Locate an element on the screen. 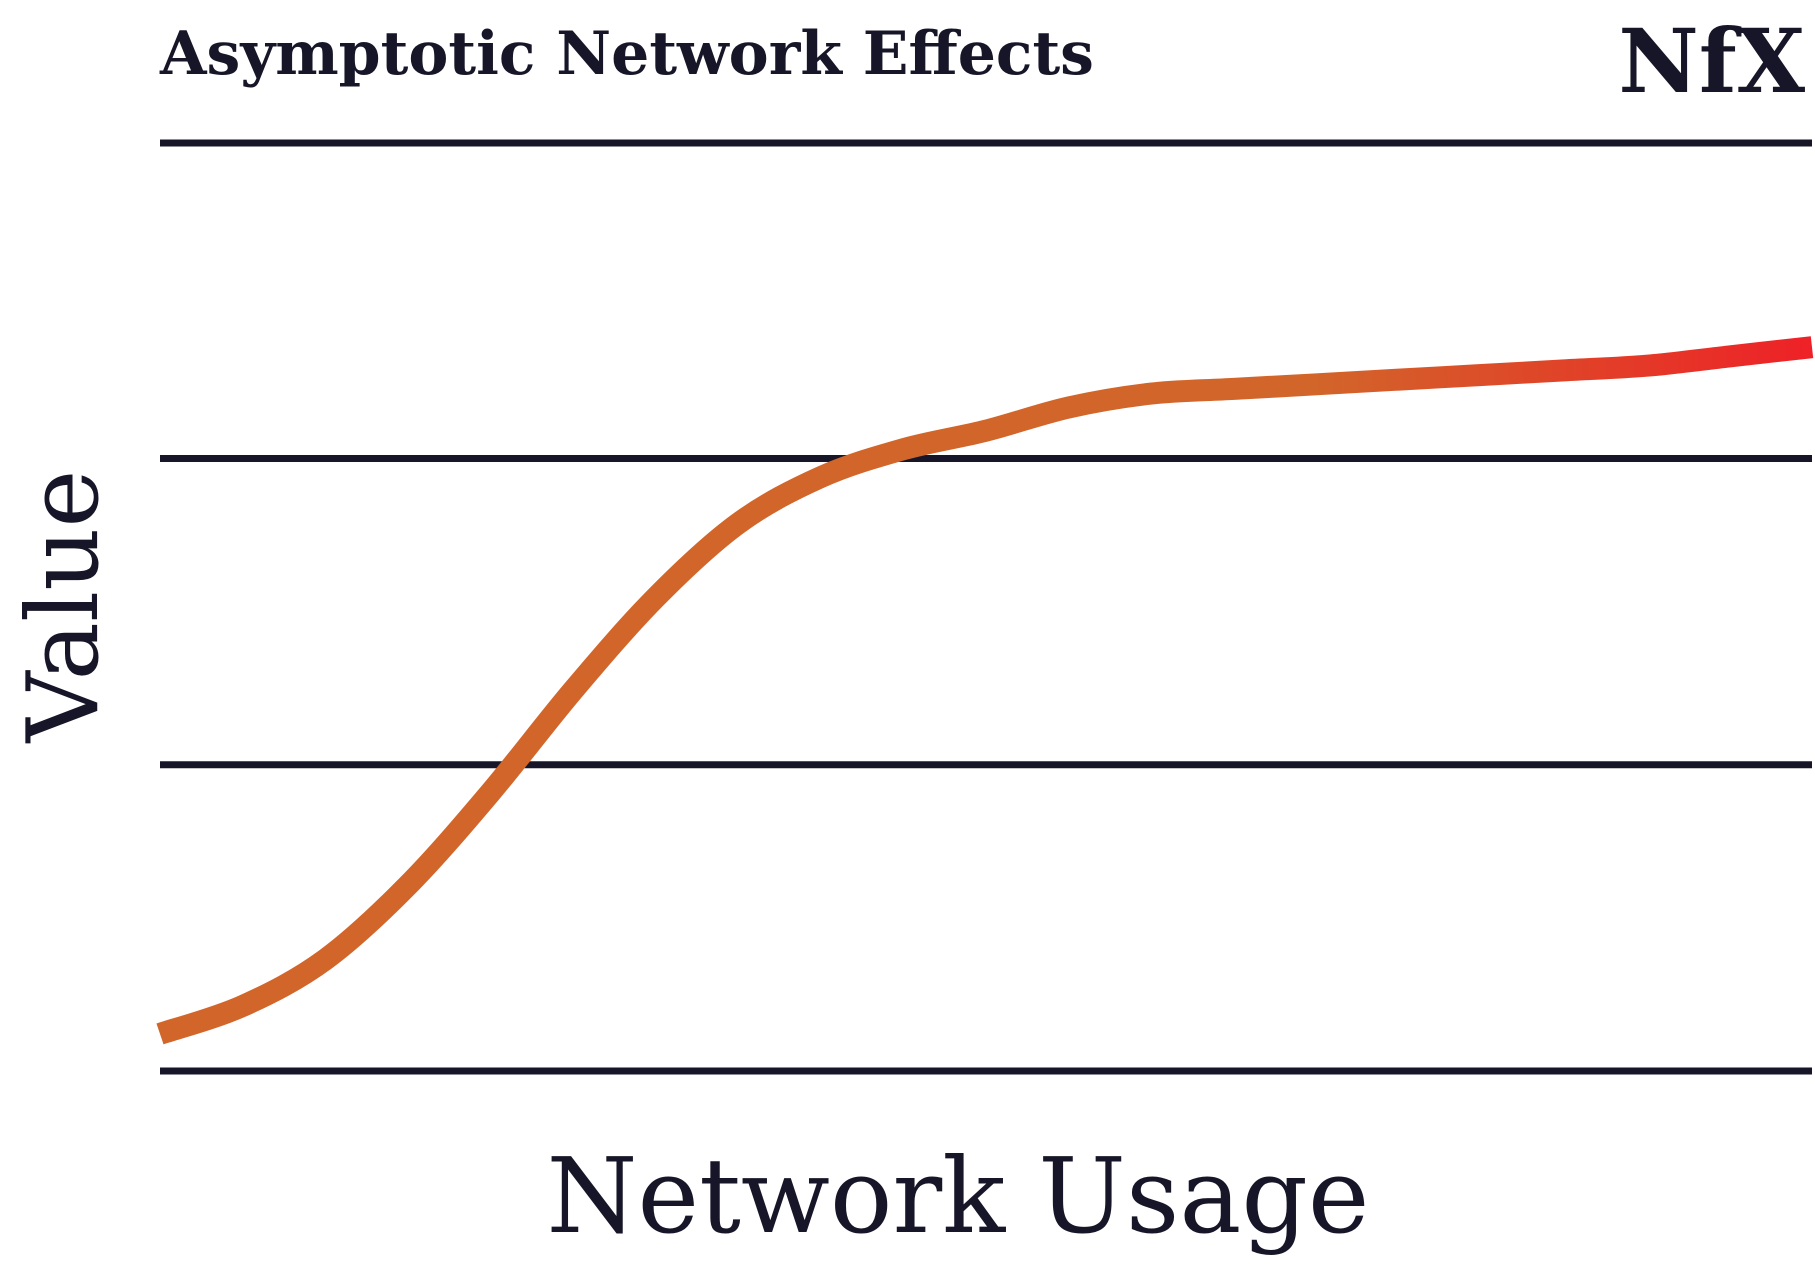  nfx-logo: NfX is located at coordinates (1711, 61).